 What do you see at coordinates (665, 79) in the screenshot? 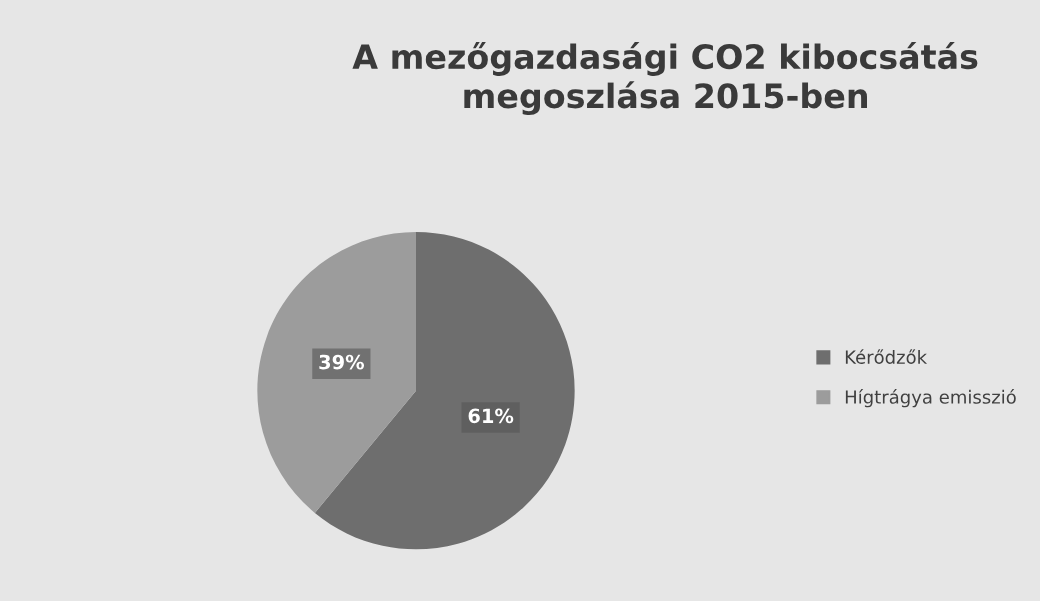
I see `chart-title: A mezőgazdasági CO2 kibocsátás megoszlása 2015-ben` at bounding box center [665, 79].